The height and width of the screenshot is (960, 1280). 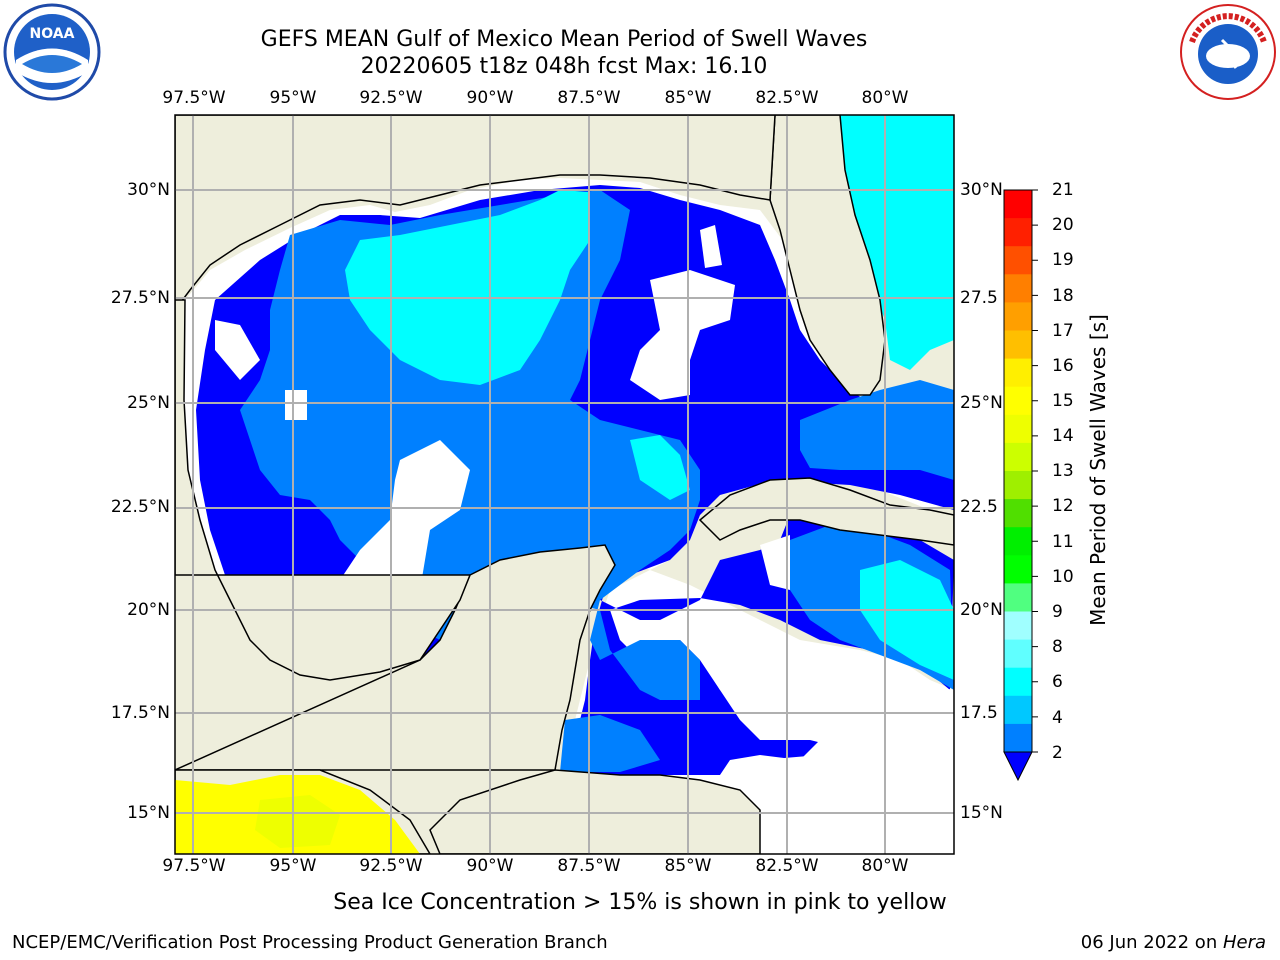 What do you see at coordinates (395, 699) in the screenshot?
I see `land-yucatan` at bounding box center [395, 699].